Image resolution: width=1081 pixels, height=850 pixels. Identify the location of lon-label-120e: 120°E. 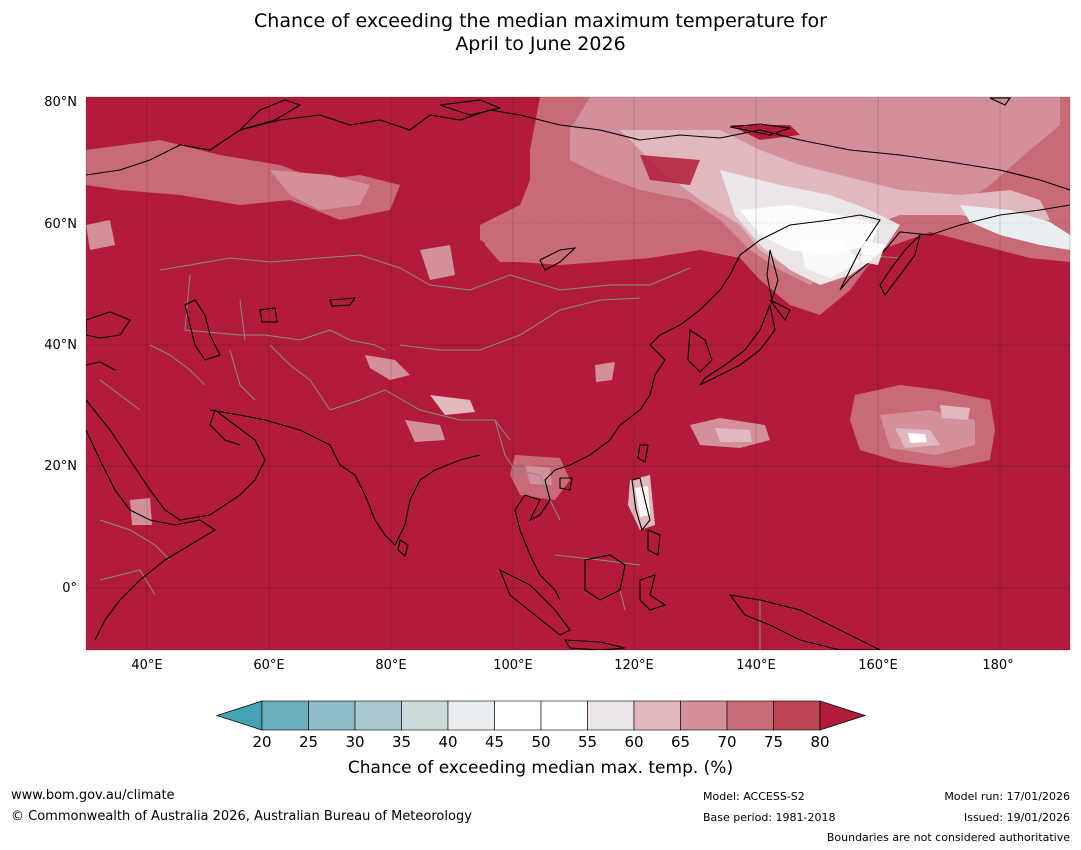
(634, 665).